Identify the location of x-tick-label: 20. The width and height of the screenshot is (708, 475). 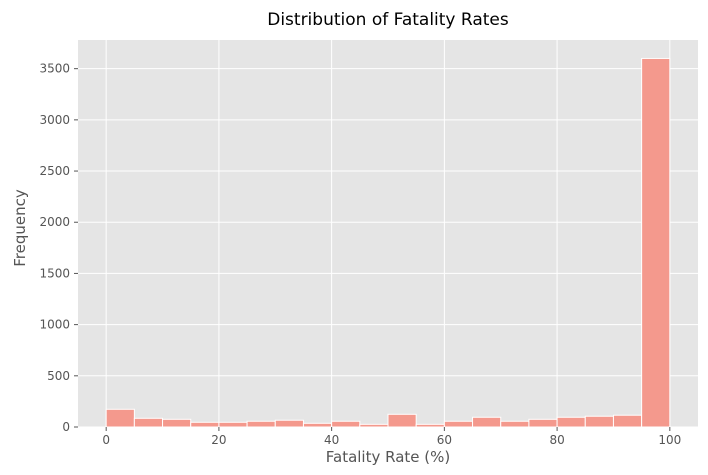
(218, 440).